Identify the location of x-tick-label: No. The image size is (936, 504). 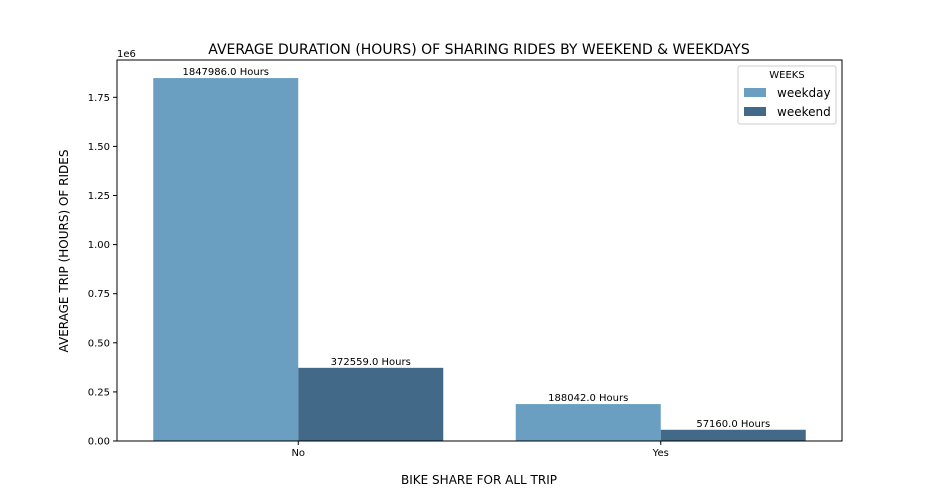
(298, 453).